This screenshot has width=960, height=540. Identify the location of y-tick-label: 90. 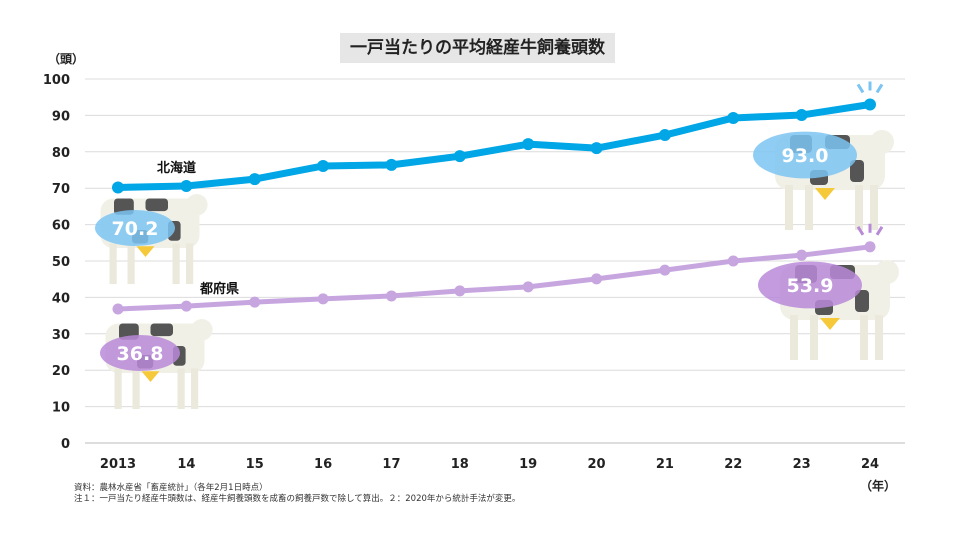
(61, 116).